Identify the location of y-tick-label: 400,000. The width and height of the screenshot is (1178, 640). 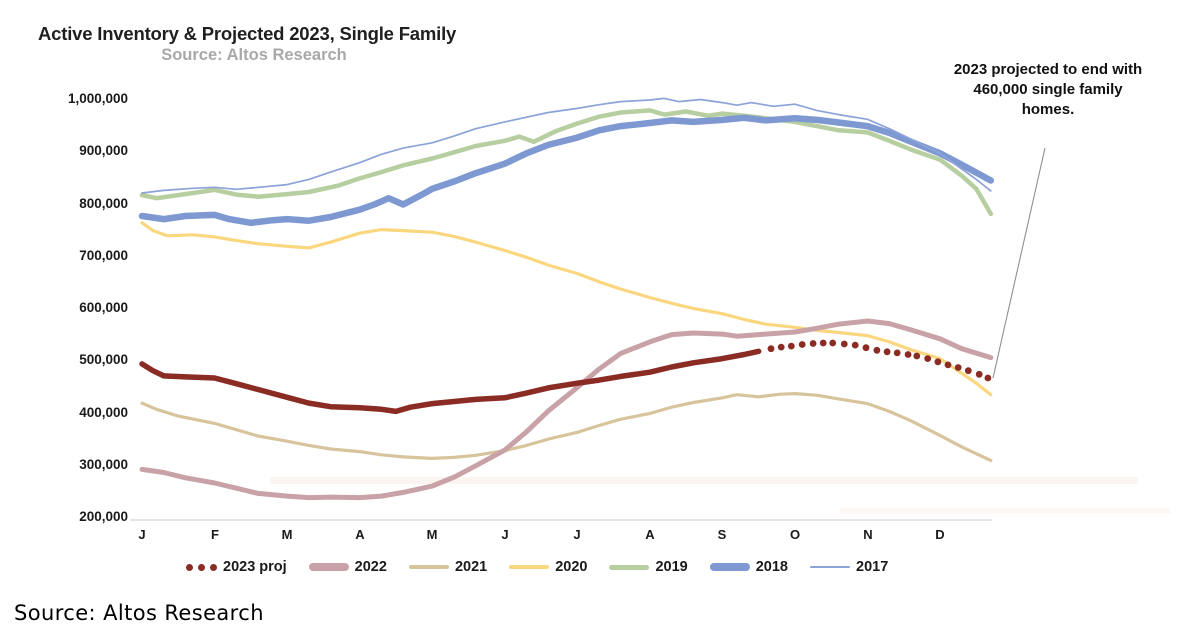
(103, 412).